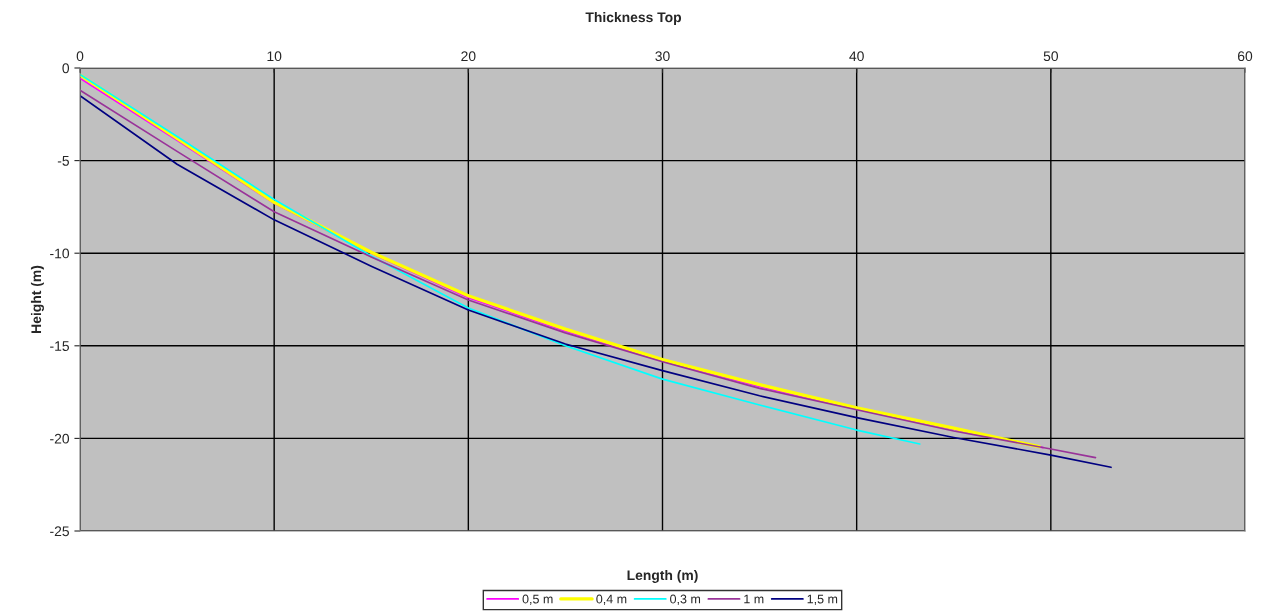 The width and height of the screenshot is (1267, 612). I want to click on y-tick-label: -20, so click(60, 438).